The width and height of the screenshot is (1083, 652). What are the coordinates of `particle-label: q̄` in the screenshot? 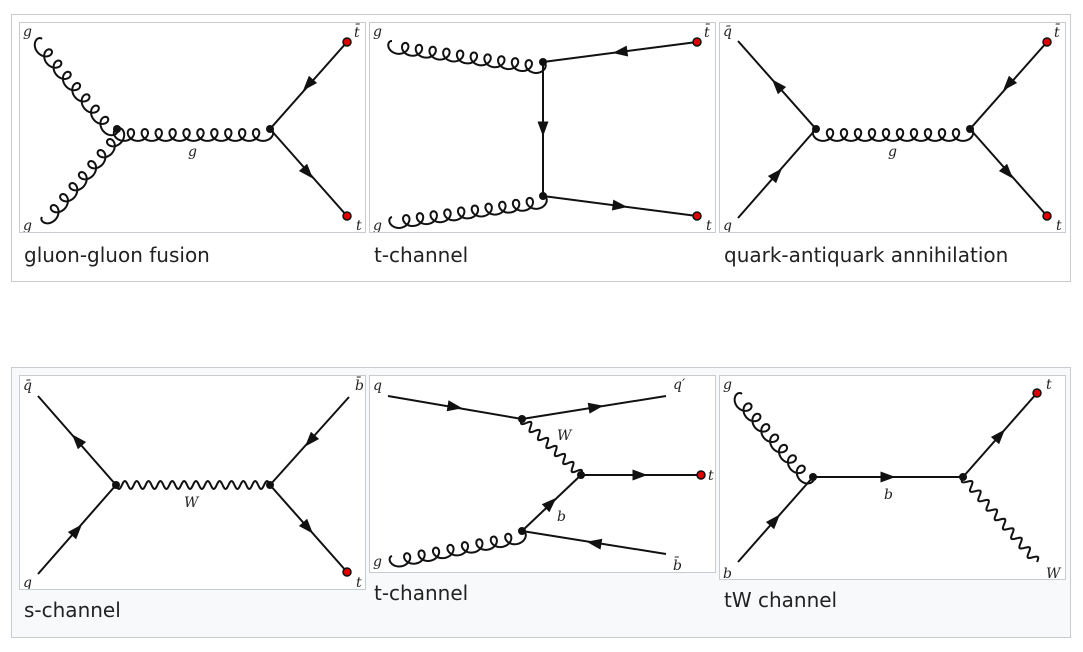 It's located at (727, 32).